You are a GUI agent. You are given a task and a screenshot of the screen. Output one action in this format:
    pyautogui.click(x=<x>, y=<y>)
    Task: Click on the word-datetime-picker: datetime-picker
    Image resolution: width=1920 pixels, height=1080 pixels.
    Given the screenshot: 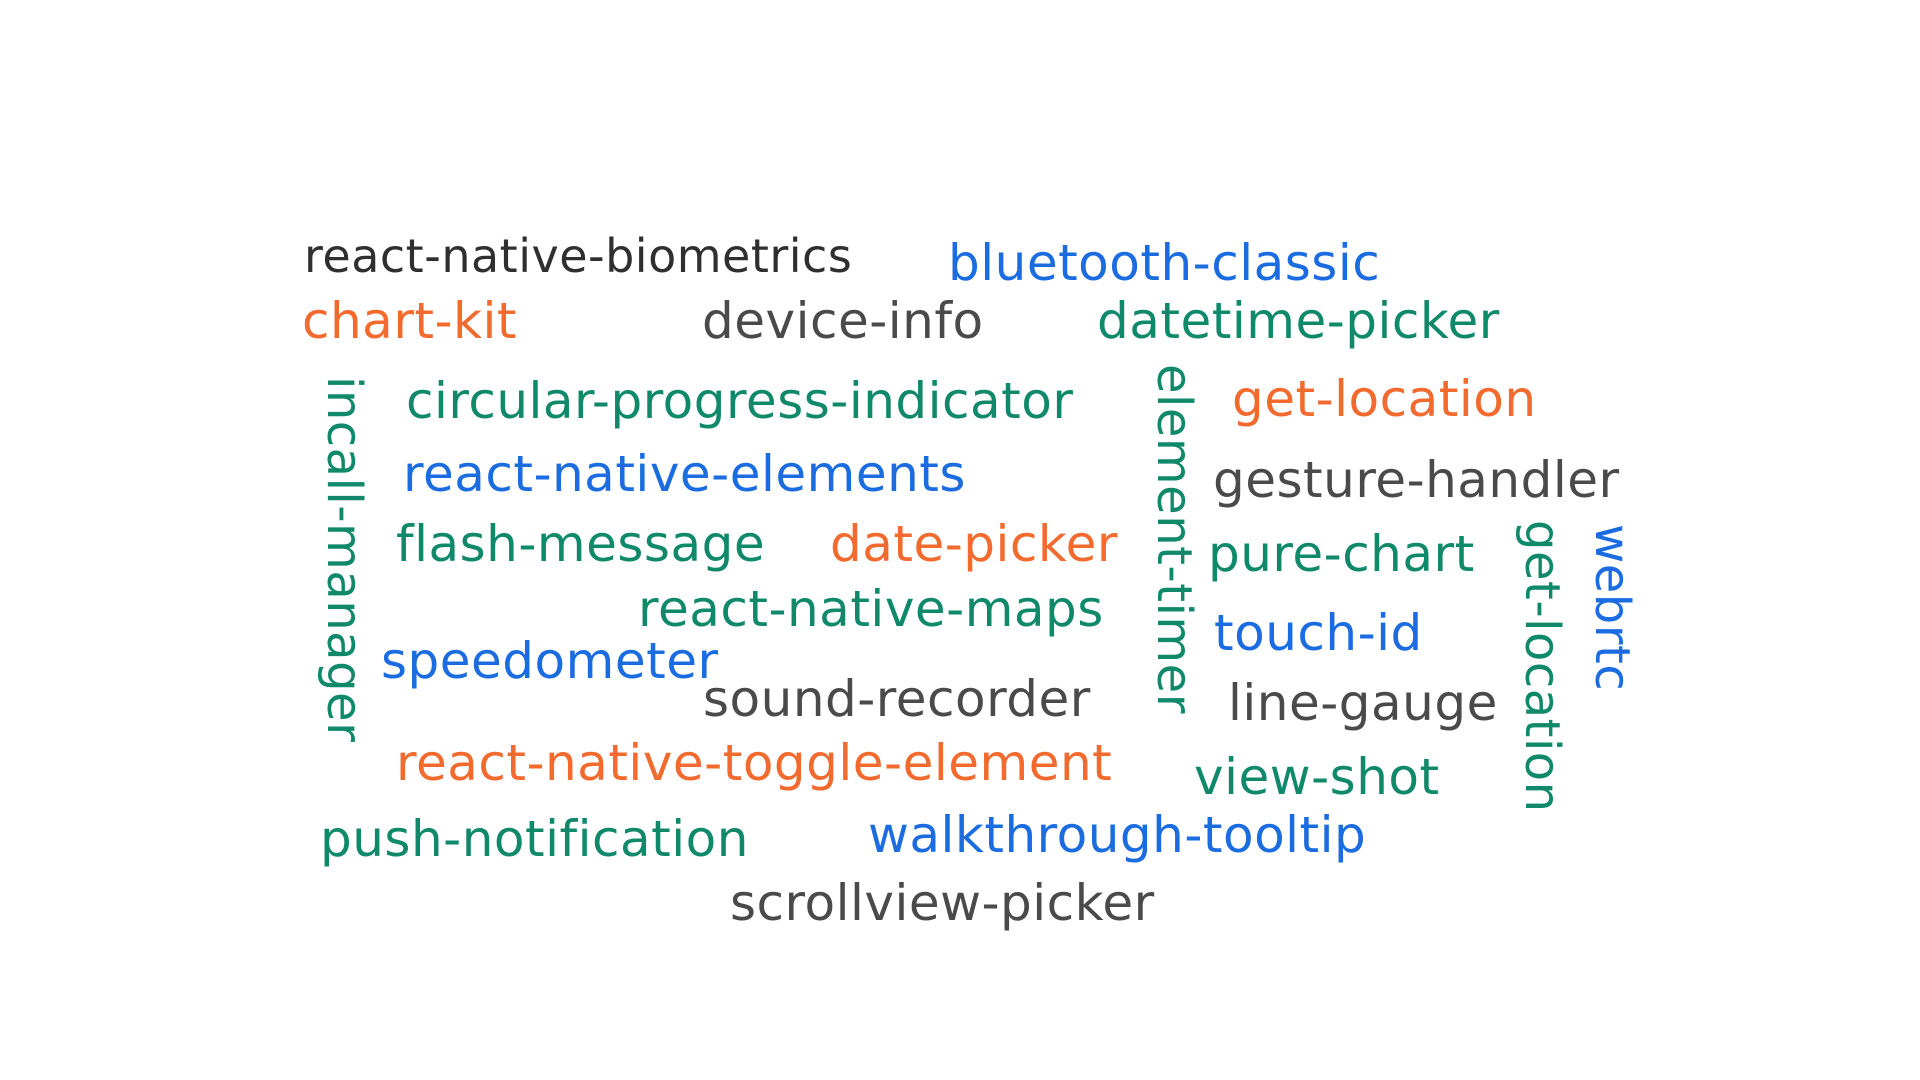 What is the action you would take?
    pyautogui.click(x=1298, y=321)
    